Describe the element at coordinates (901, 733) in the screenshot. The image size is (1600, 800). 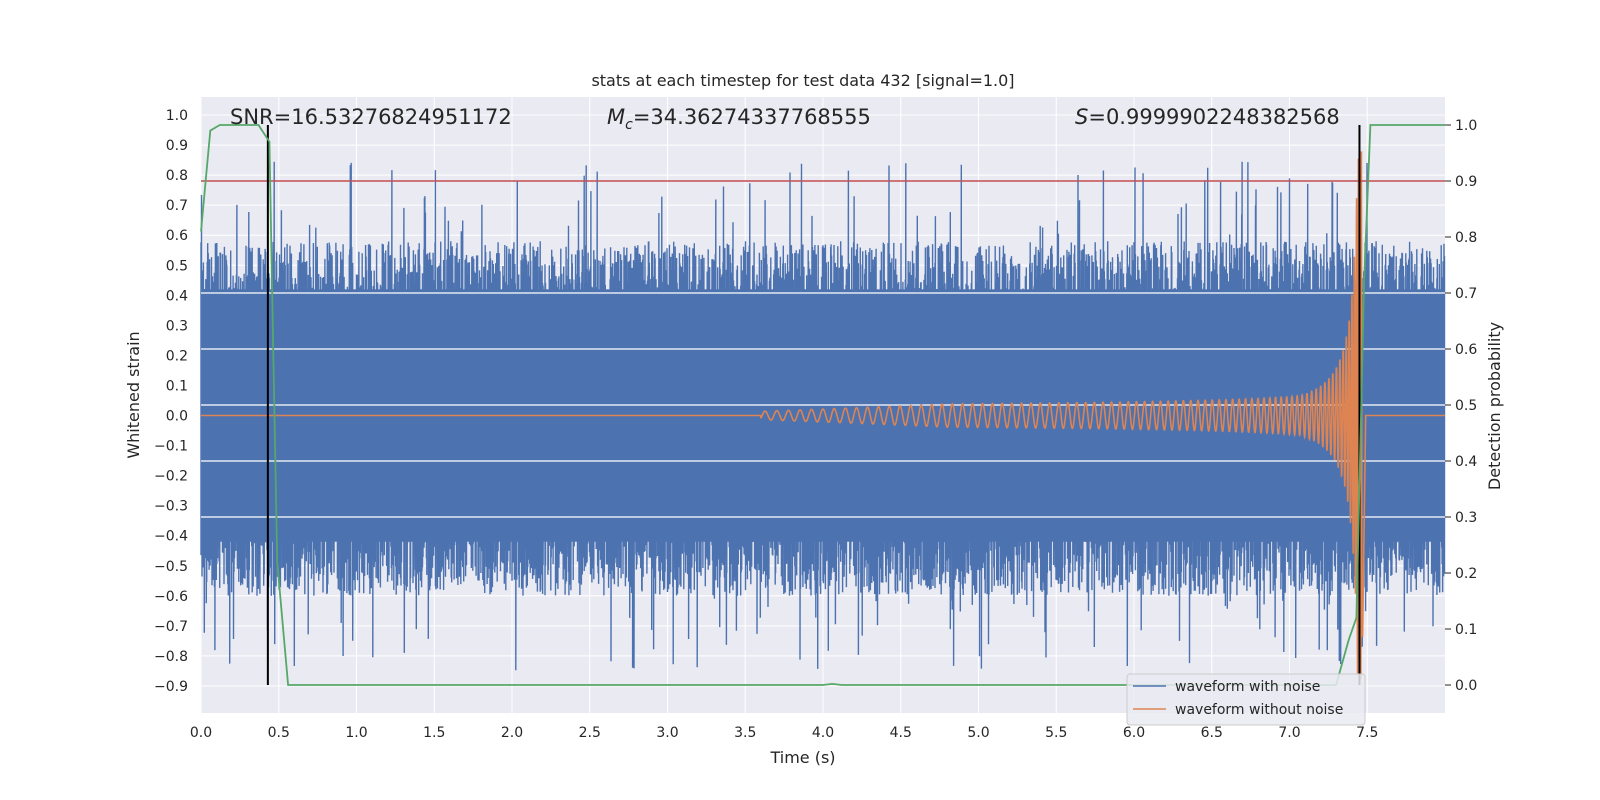
I see `x-tick-label: 4.5` at that location.